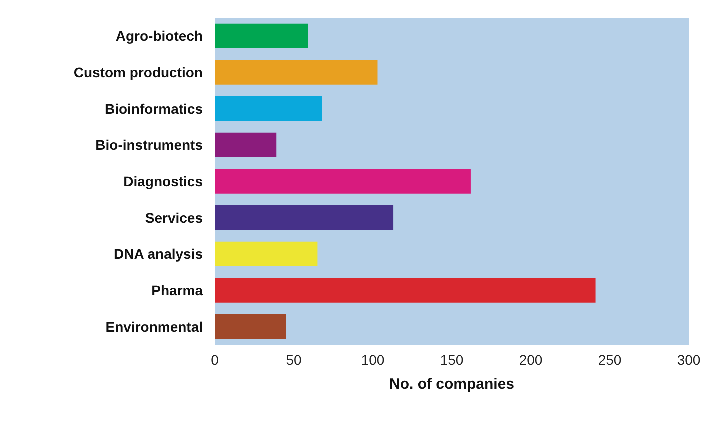  What do you see at coordinates (531, 360) in the screenshot?
I see `x-tick-label: 200` at bounding box center [531, 360].